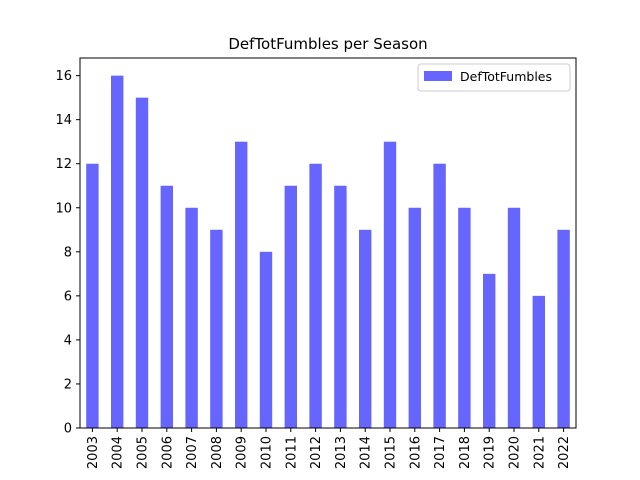 The width and height of the screenshot is (640, 480). Describe the element at coordinates (142, 263) in the screenshot. I see `bar-2005` at that location.